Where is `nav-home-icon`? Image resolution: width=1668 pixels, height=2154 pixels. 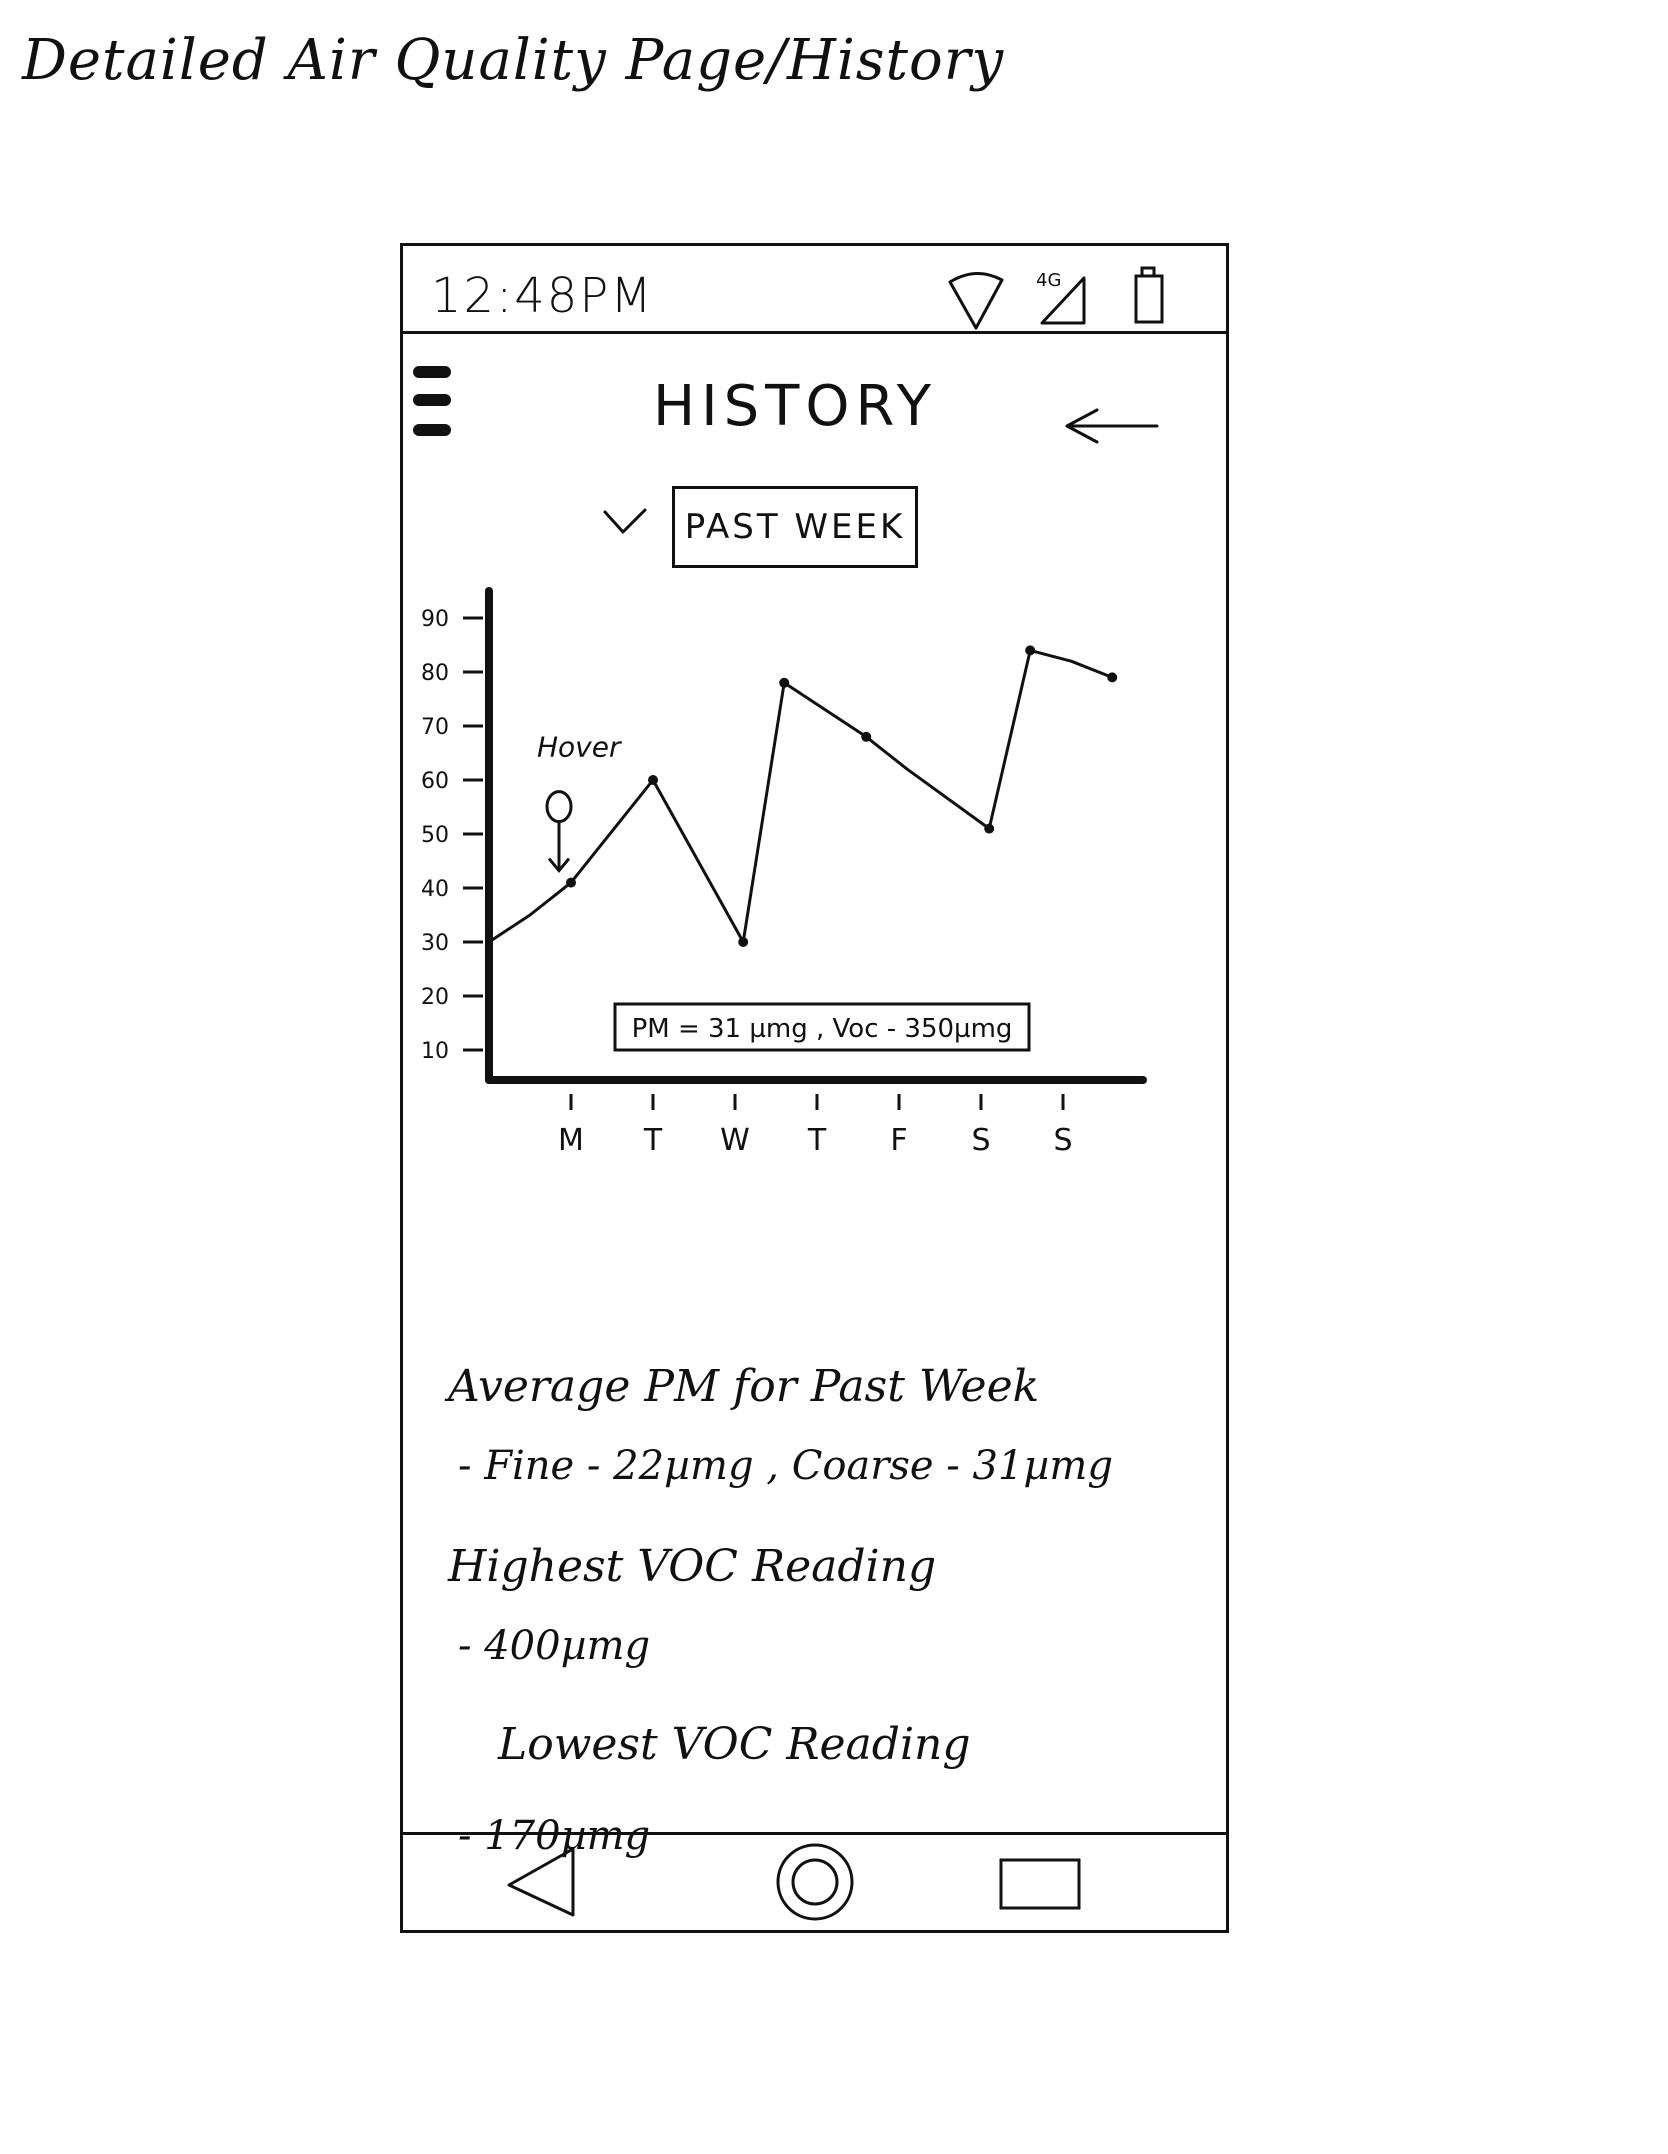
nav-home-icon is located at coordinates (815, 1882).